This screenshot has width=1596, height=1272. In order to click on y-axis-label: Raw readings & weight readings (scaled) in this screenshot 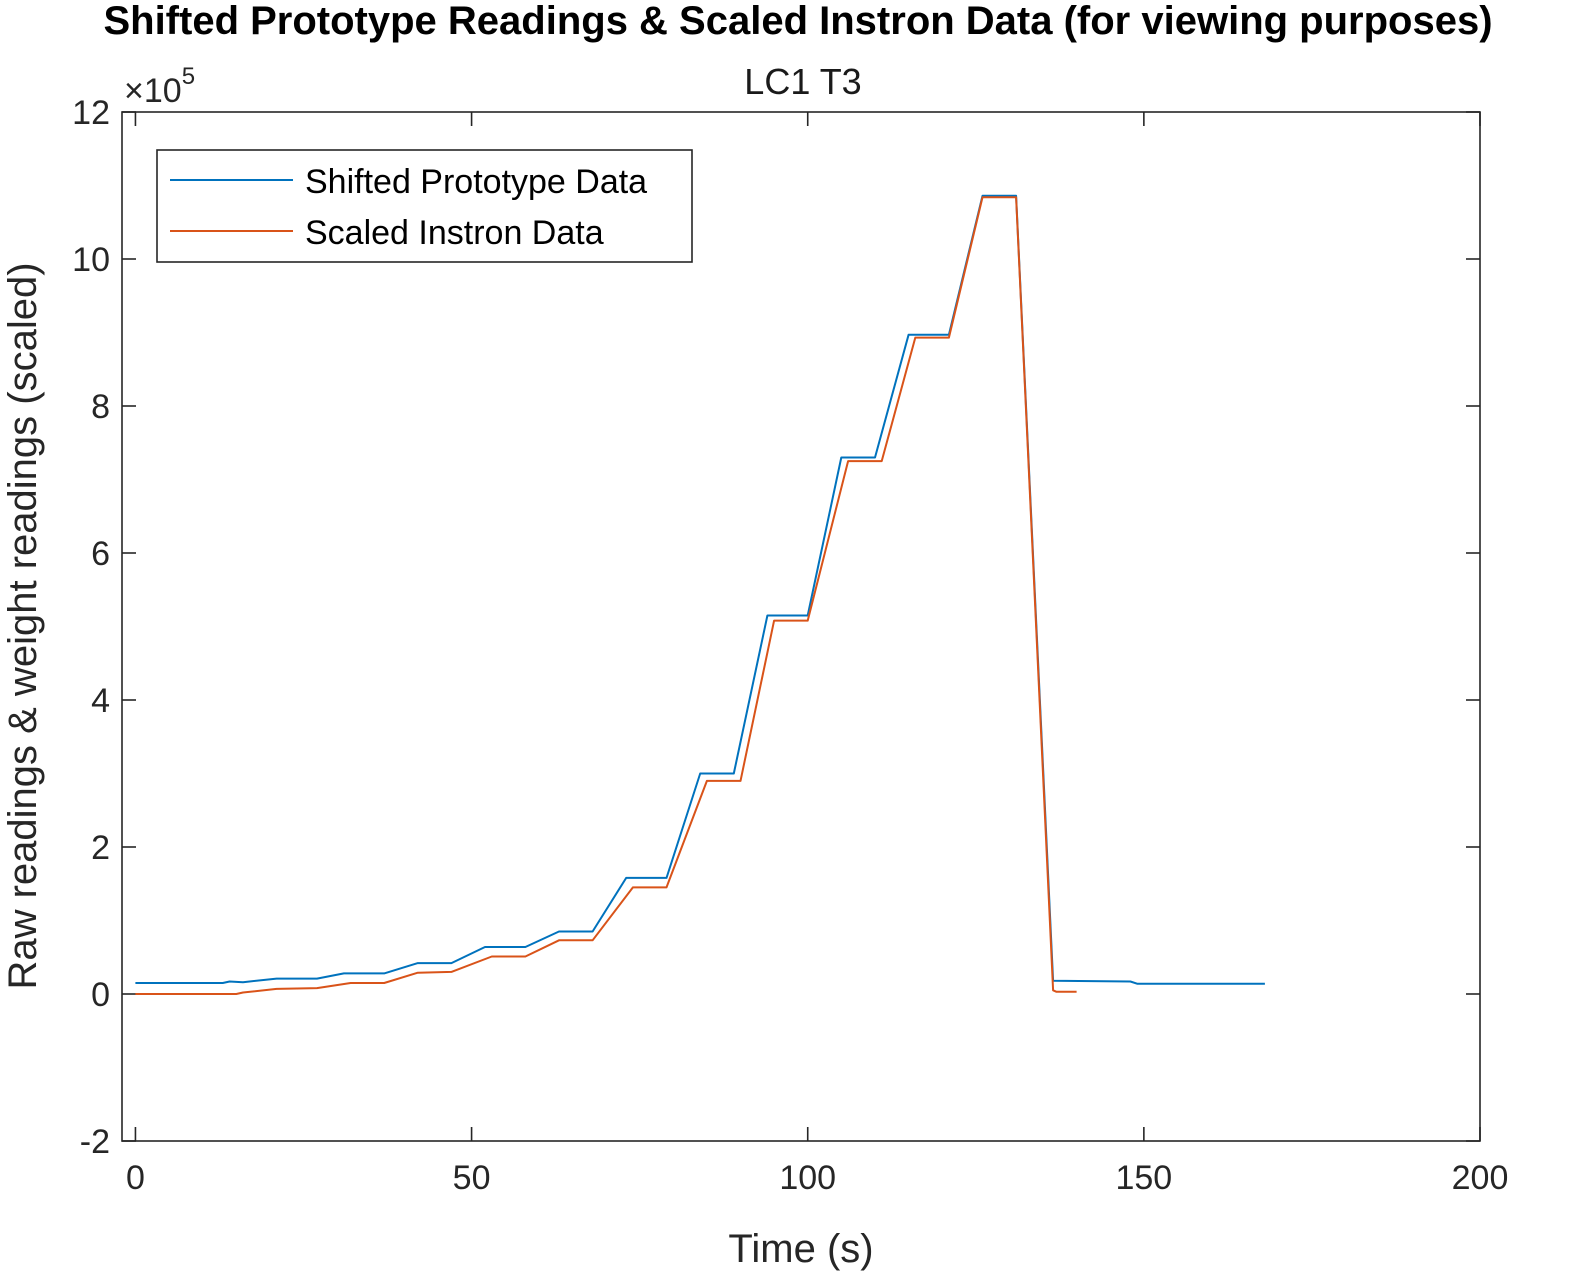, I will do `click(23, 625)`.